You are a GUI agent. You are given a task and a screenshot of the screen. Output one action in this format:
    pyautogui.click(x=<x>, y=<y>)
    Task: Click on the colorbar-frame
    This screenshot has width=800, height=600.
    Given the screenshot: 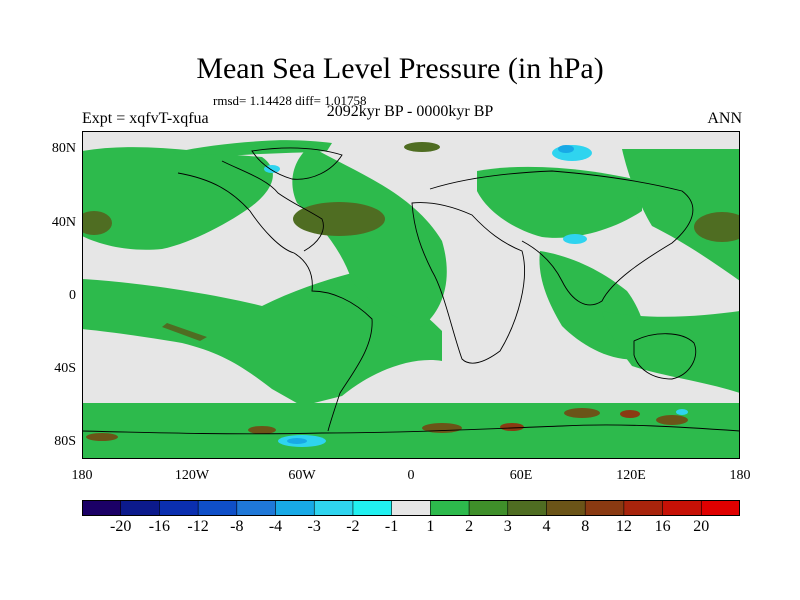 What is the action you would take?
    pyautogui.click(x=411, y=508)
    